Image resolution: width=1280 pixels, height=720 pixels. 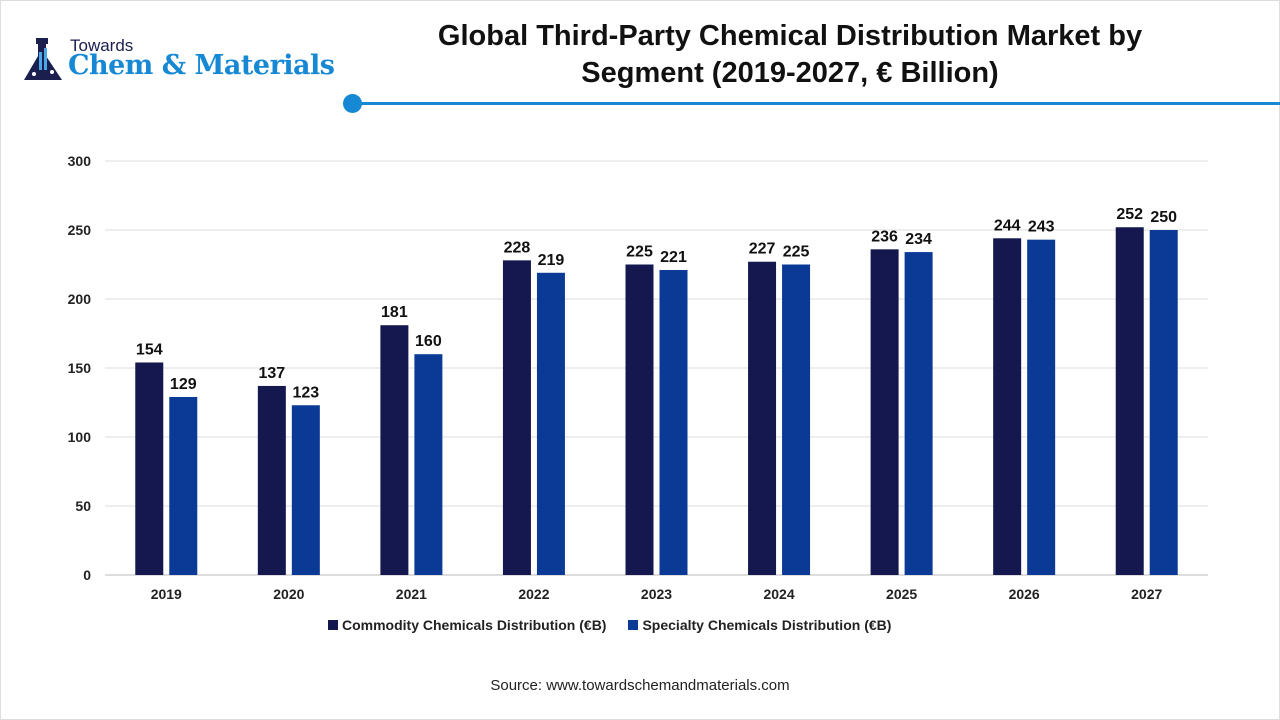 What do you see at coordinates (394, 312) in the screenshot?
I see `data-label: 181` at bounding box center [394, 312].